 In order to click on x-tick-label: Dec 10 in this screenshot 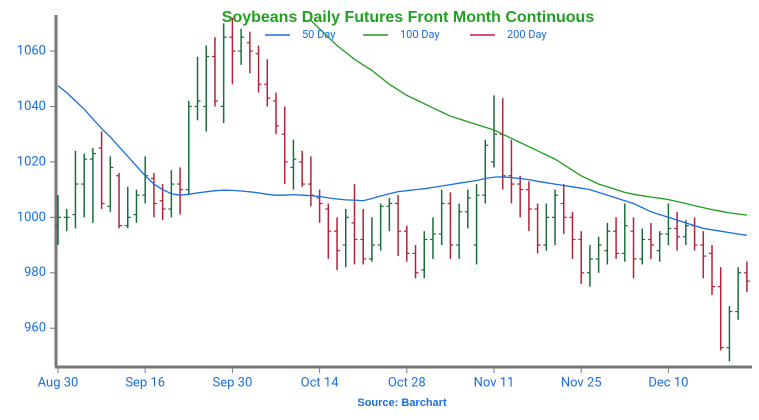, I will do `click(668, 382)`.